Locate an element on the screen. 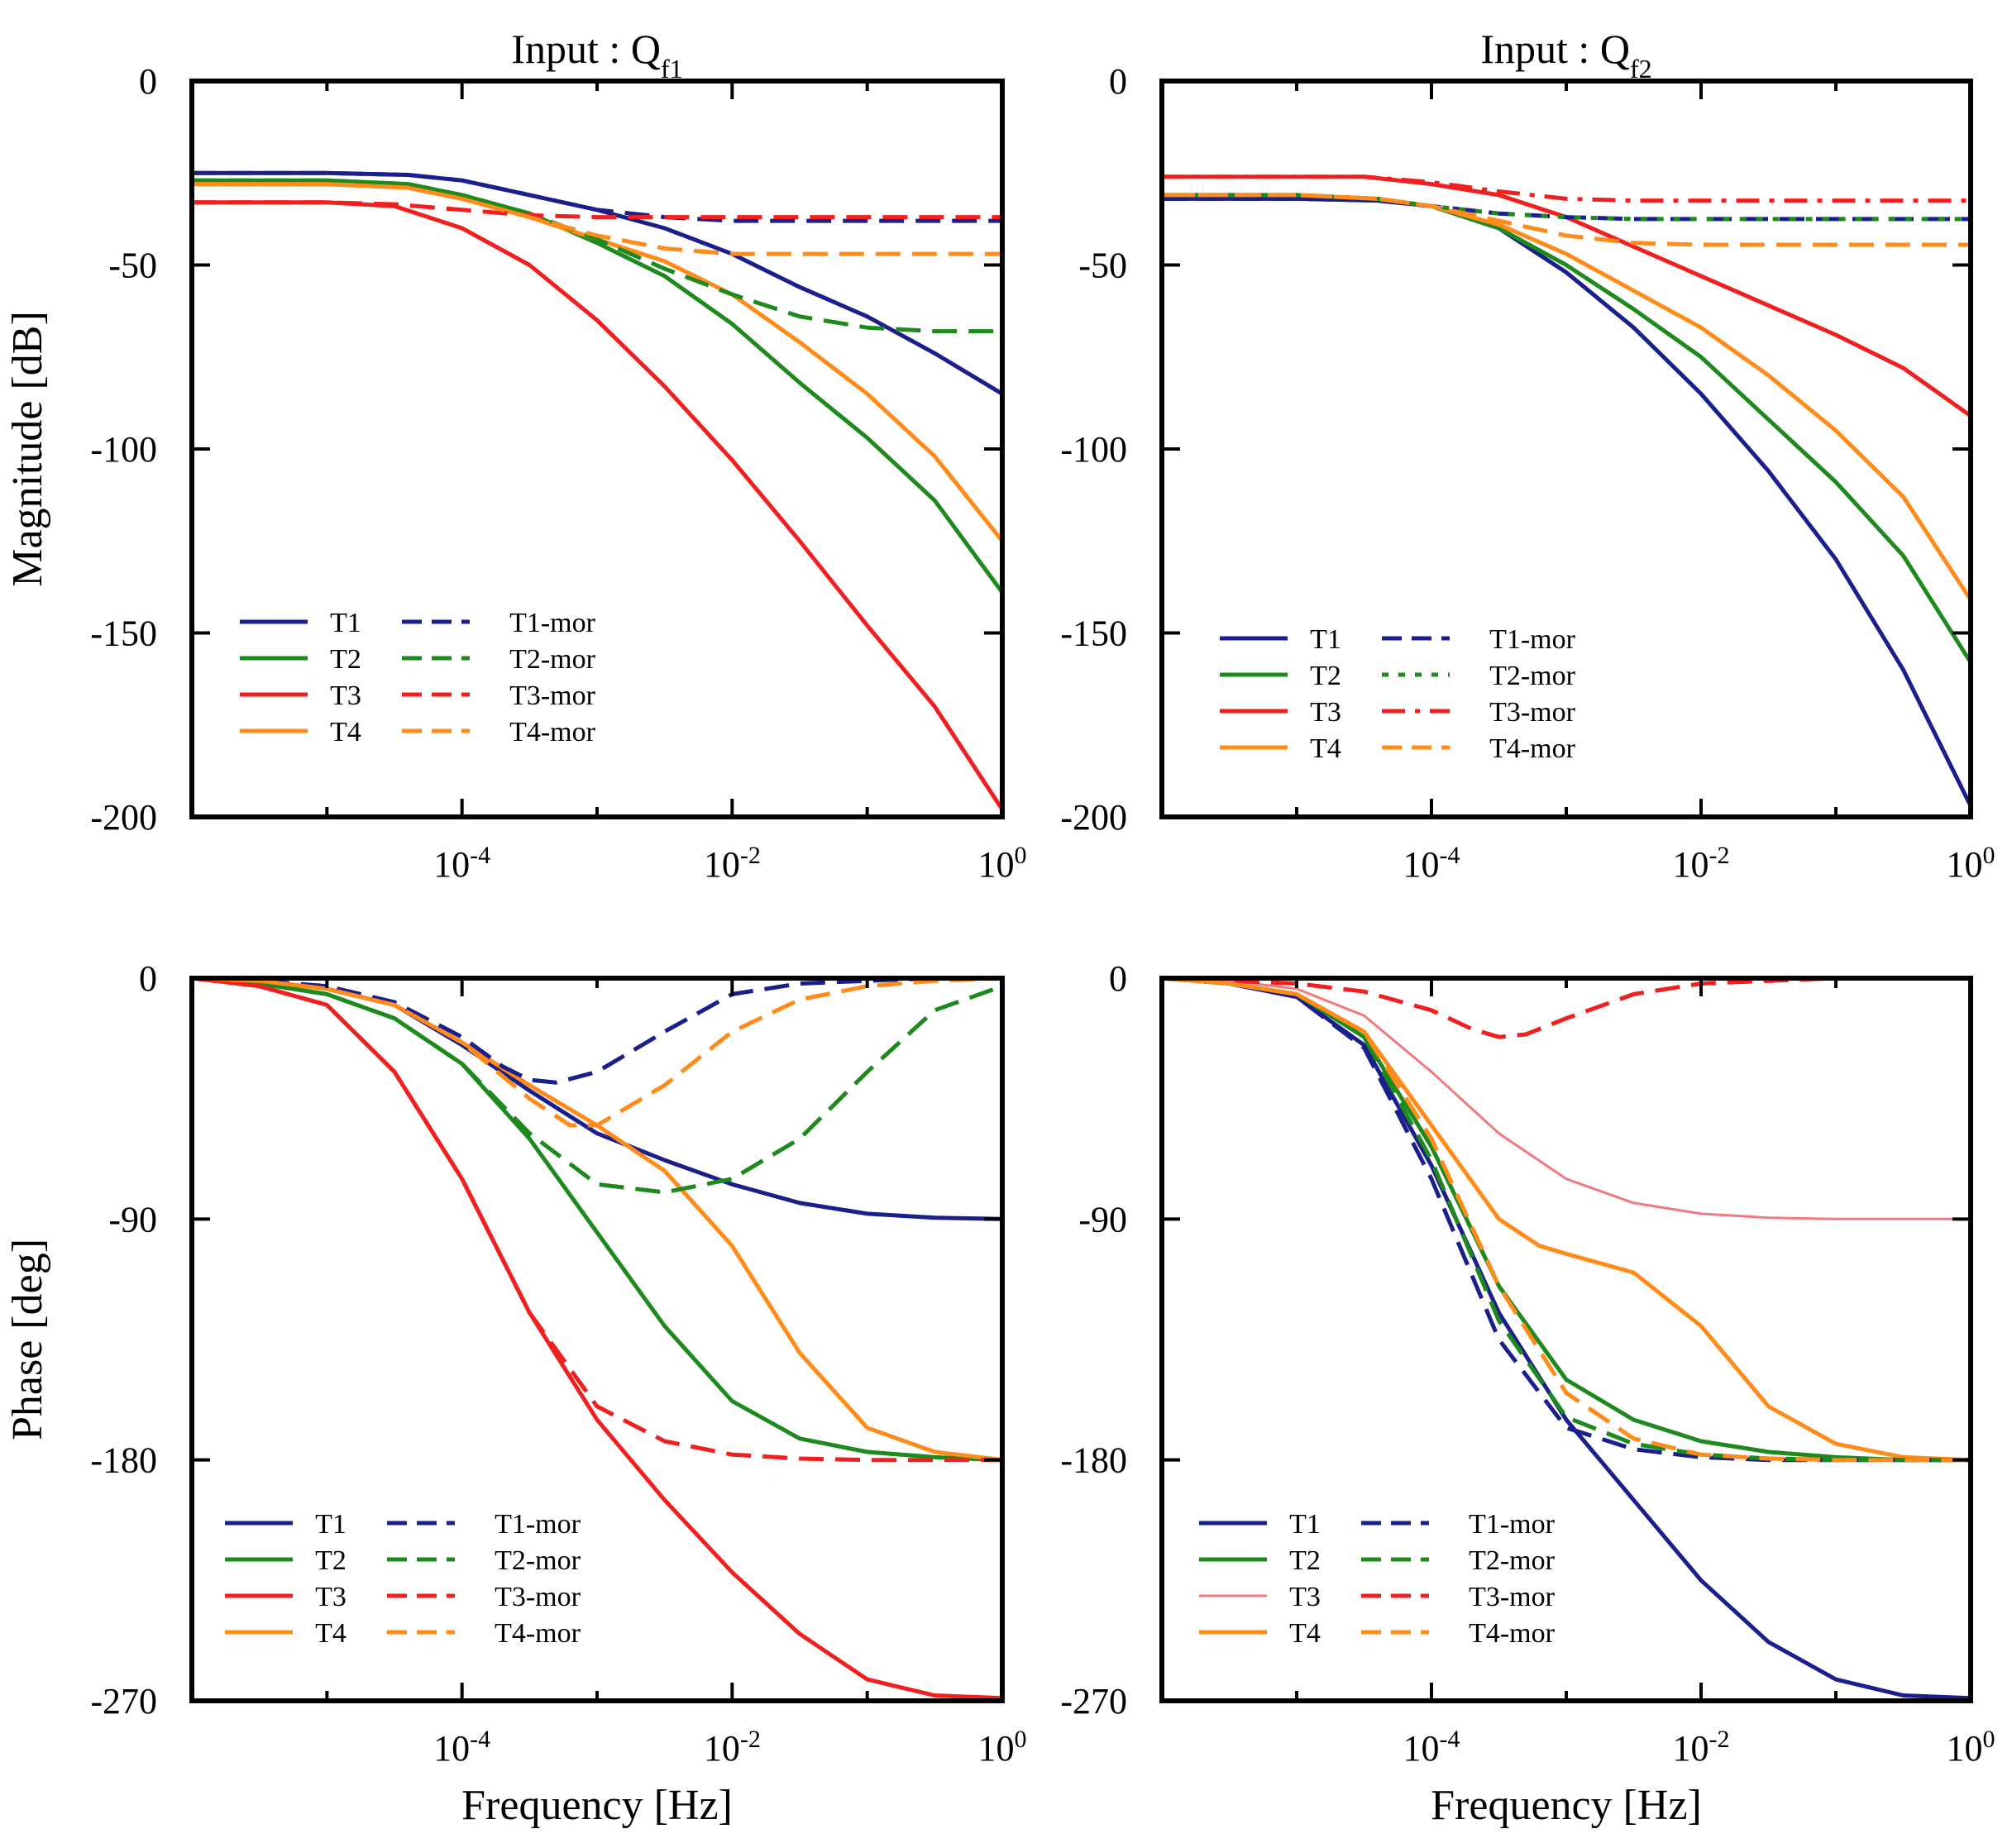 Image resolution: width=2012 pixels, height=1848 pixels. chart-title: Input : Qf1 is located at coordinates (596, 55).